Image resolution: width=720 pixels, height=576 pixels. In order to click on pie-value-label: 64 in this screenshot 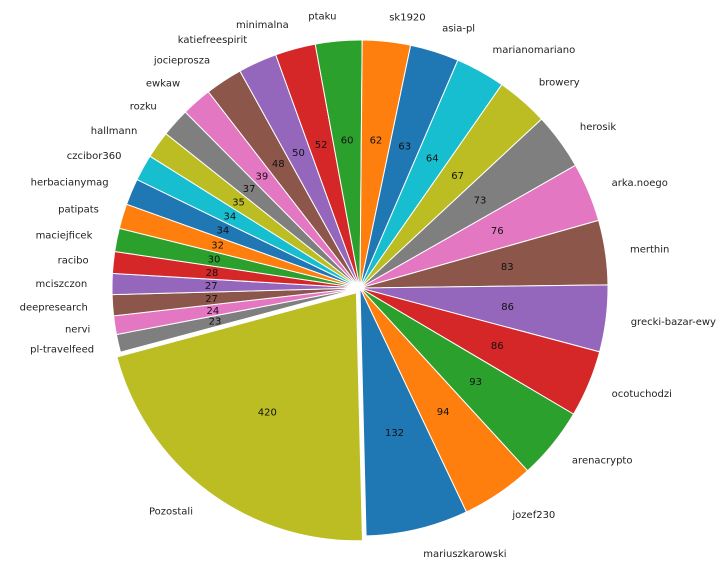, I will do `click(432, 158)`.